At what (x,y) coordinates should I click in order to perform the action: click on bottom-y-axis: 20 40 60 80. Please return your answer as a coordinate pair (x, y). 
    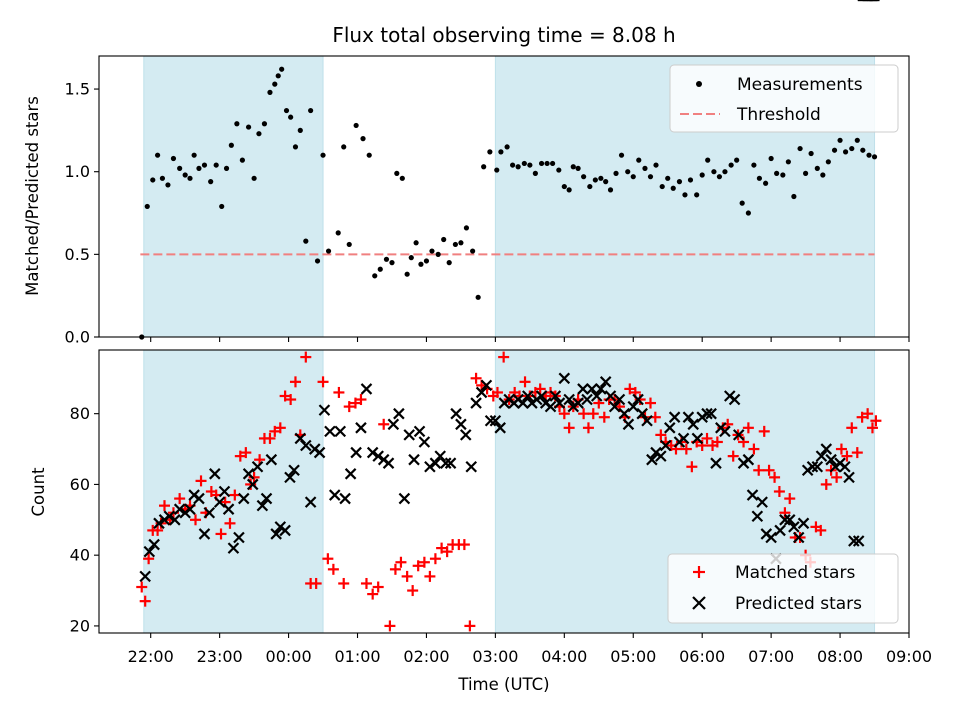
    Looking at the image, I should click on (84, 519).